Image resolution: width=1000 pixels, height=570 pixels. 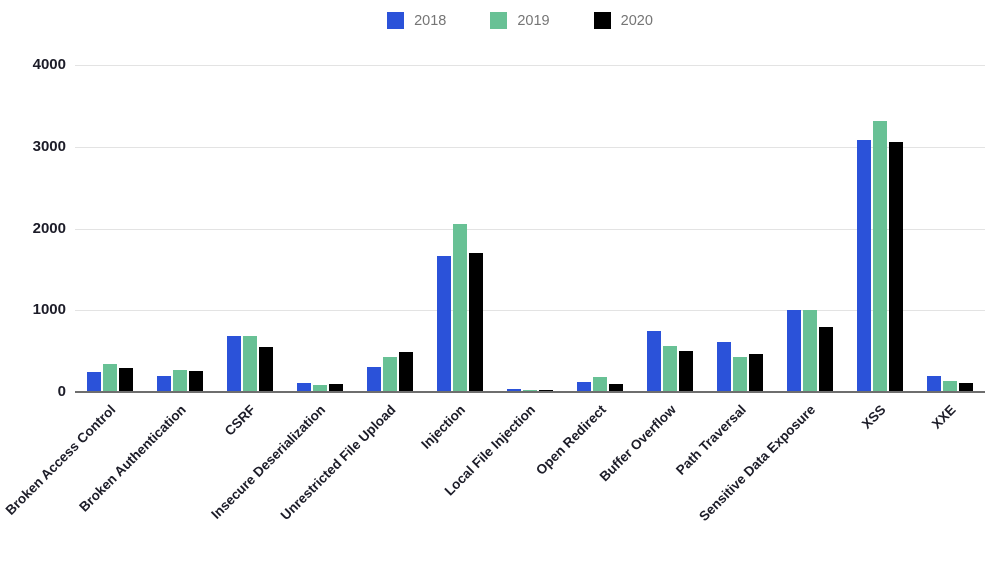 I want to click on bar-group-csrf, so click(x=250, y=228).